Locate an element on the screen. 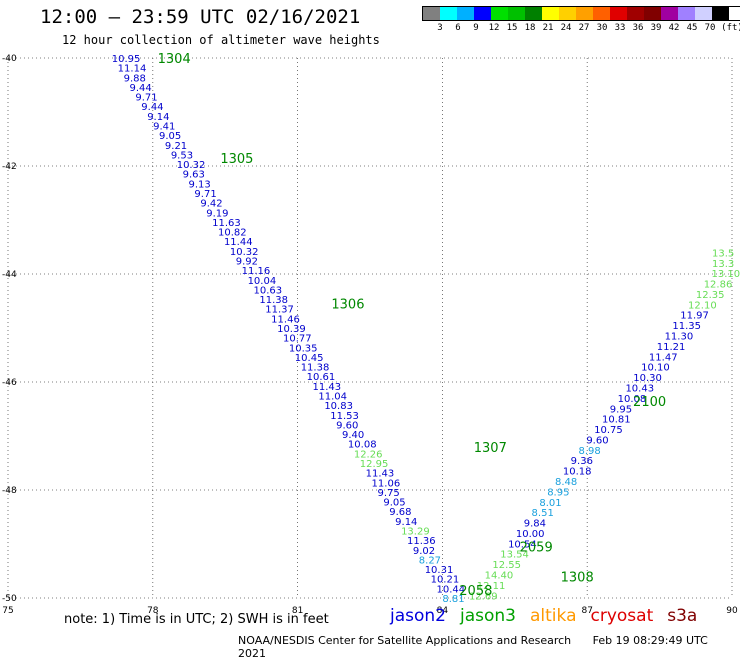 This screenshot has height=660, width=740. swh-data-label: 11.16 is located at coordinates (256, 271).